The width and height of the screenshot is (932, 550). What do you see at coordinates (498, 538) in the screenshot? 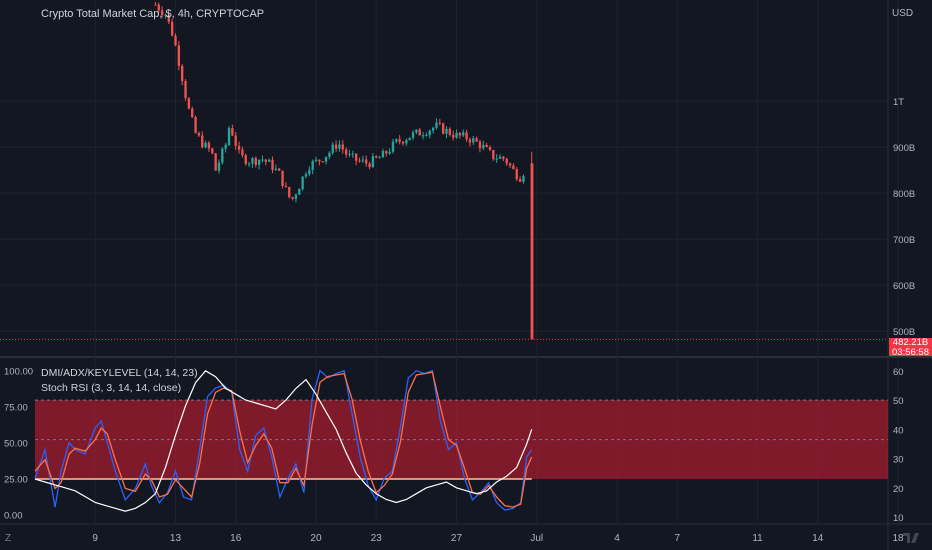
I see `time-axis: 9 13 16 20 23 27 Jul 4 7 11 14 18` at bounding box center [498, 538].